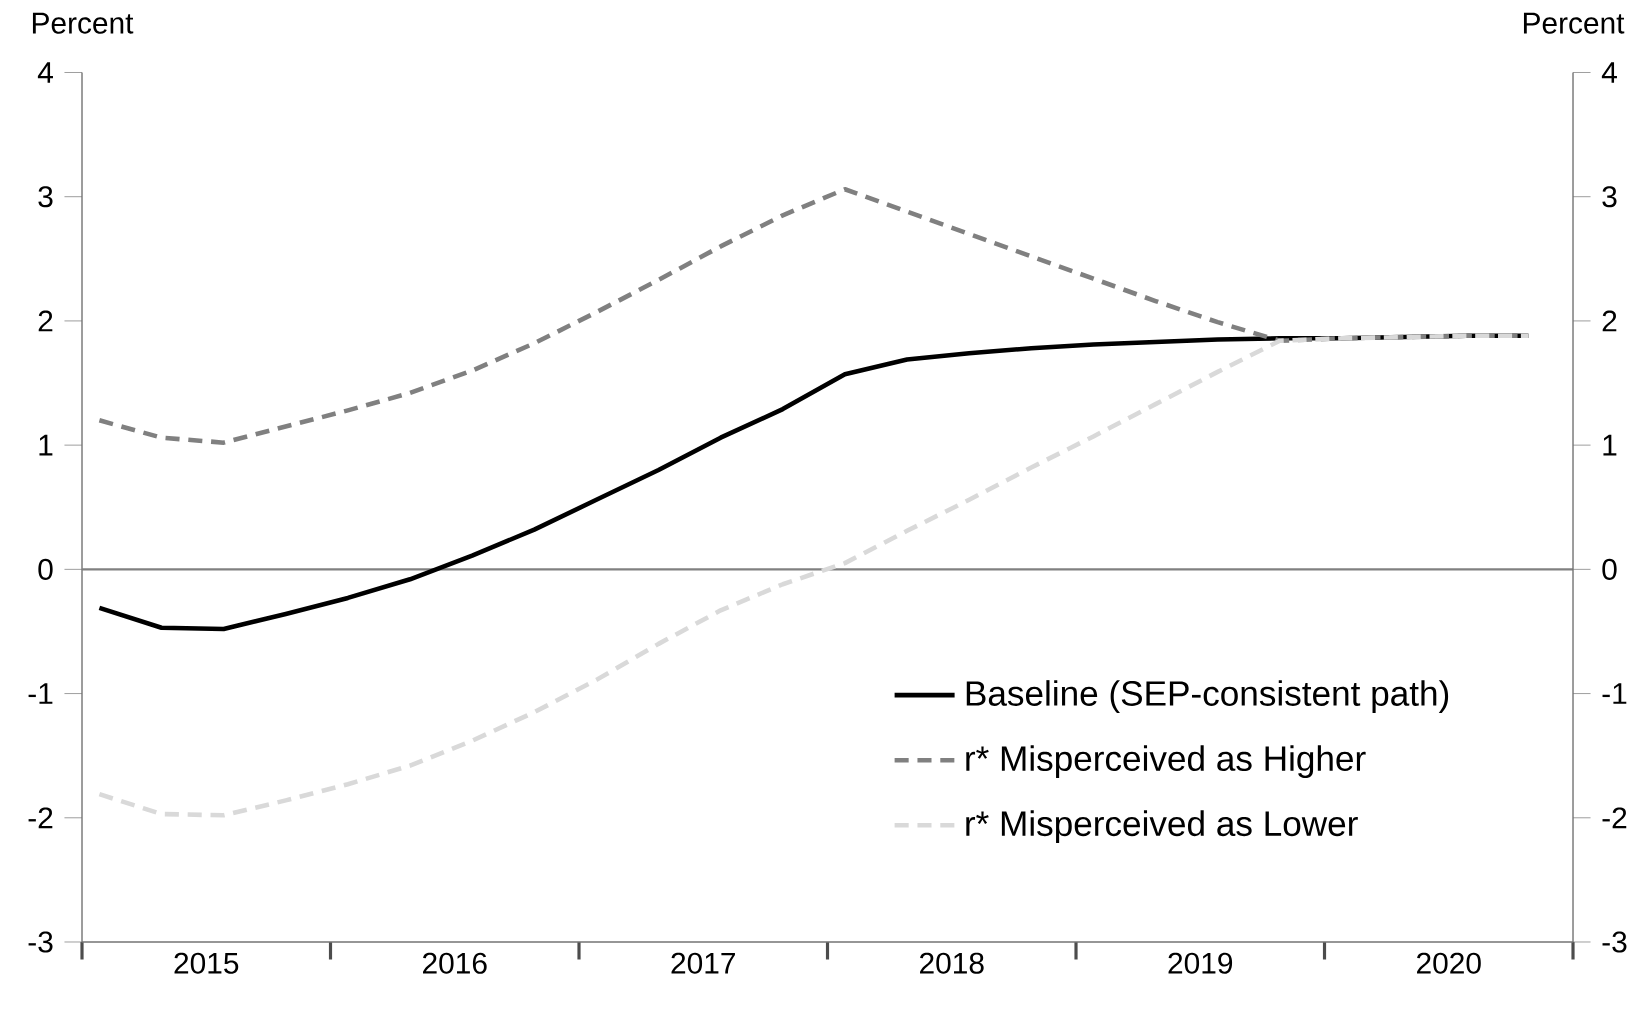 Image resolution: width=1648 pixels, height=1013 pixels. I want to click on x-tick-label: 2018, so click(952, 963).